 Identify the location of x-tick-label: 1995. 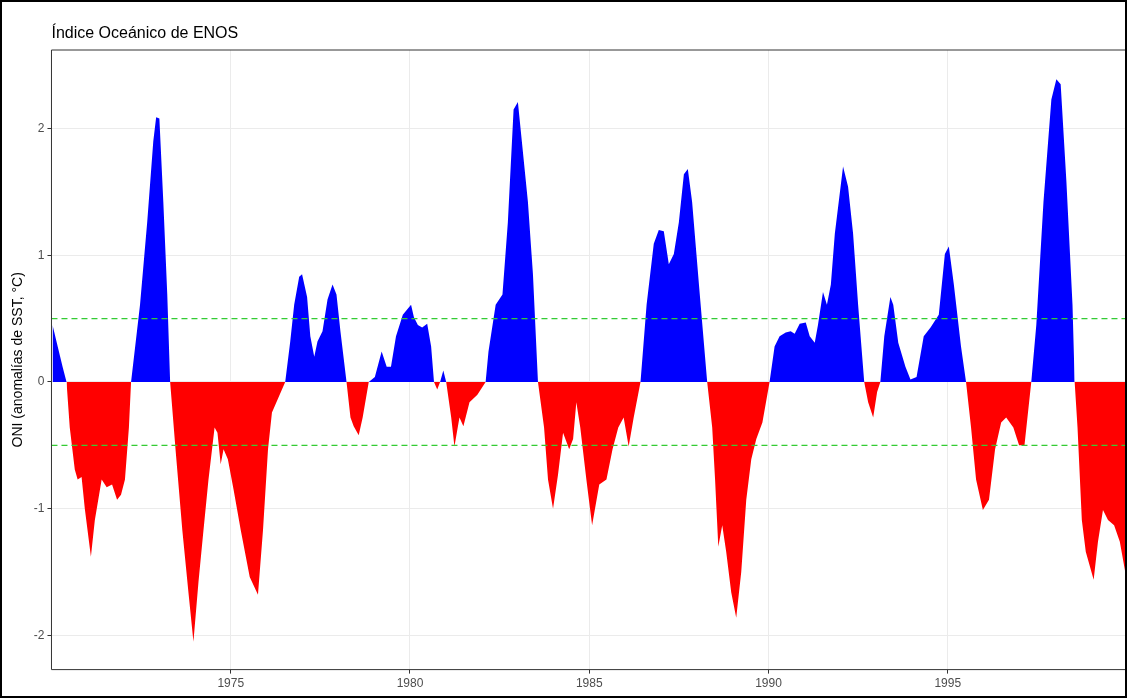
(948, 683).